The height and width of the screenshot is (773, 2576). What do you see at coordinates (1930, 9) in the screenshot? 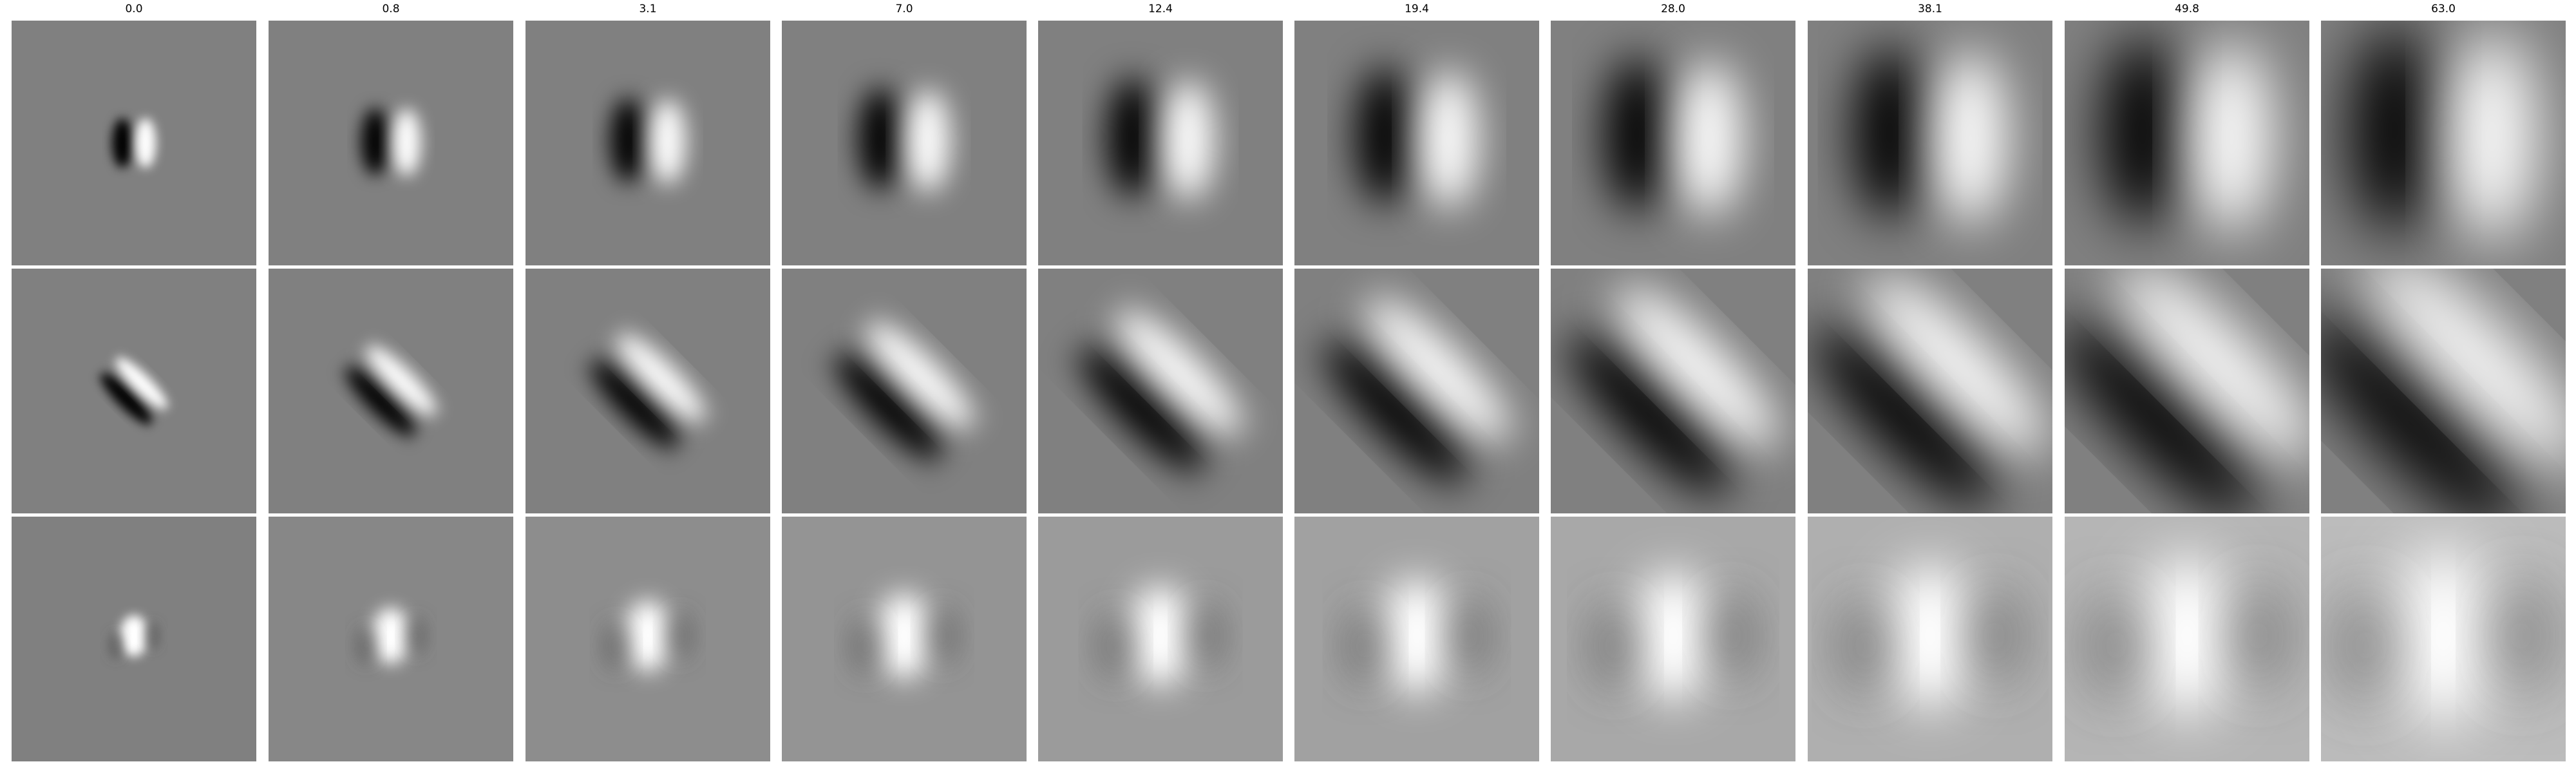
I see `column-title: 38.1` at bounding box center [1930, 9].